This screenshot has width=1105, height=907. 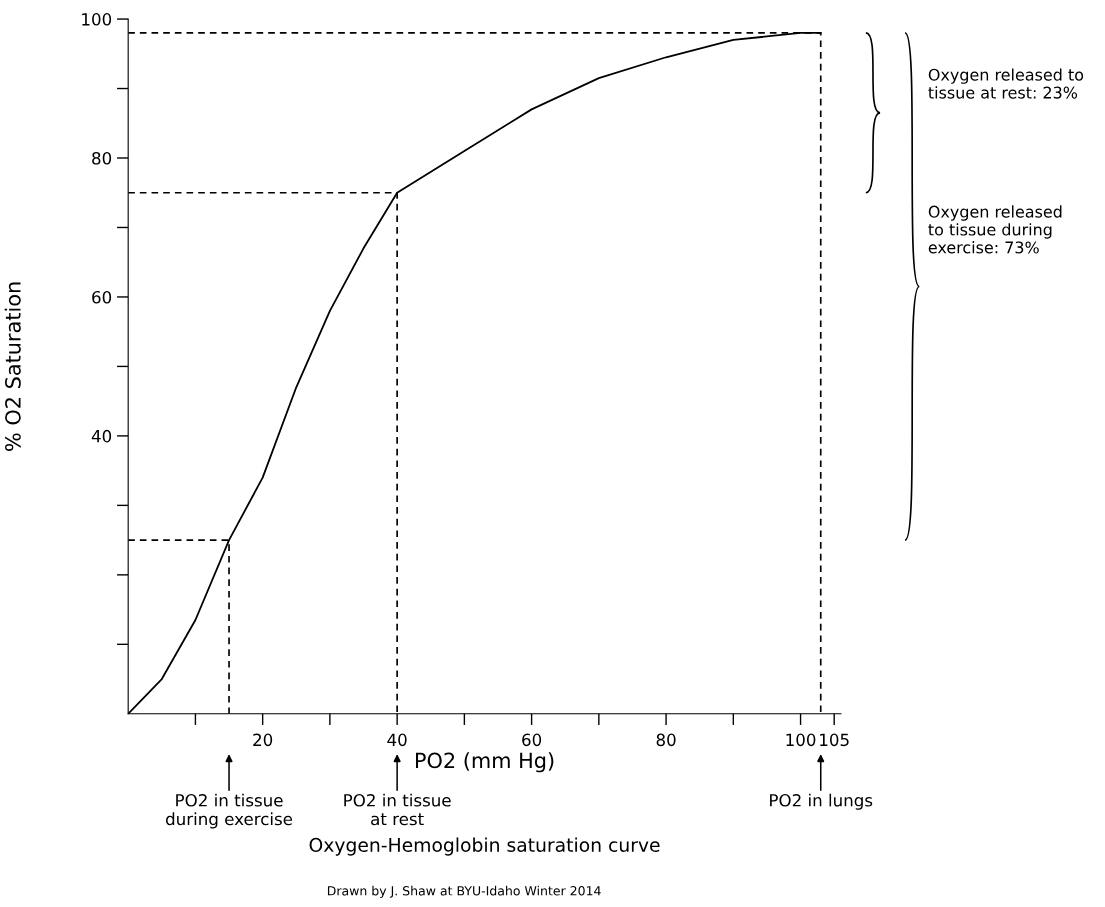 I want to click on x-tick-label: 40, so click(x=397, y=740).